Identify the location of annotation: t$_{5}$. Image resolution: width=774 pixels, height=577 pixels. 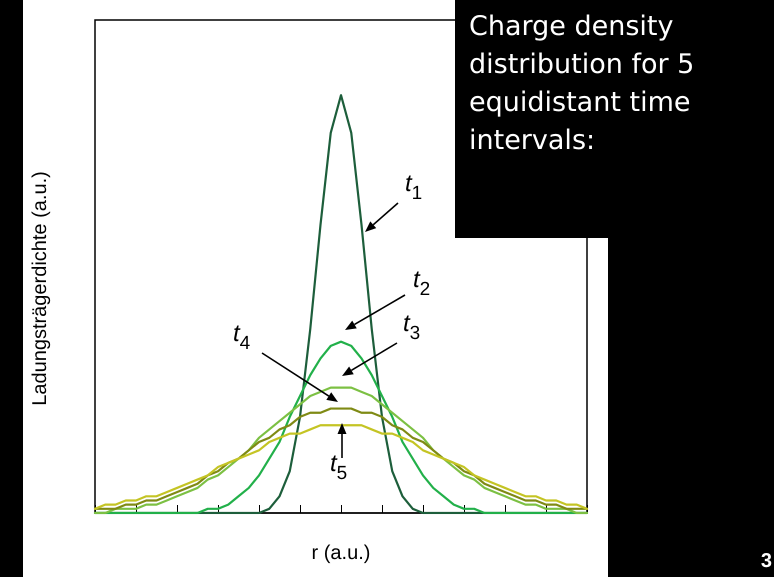
(339, 468).